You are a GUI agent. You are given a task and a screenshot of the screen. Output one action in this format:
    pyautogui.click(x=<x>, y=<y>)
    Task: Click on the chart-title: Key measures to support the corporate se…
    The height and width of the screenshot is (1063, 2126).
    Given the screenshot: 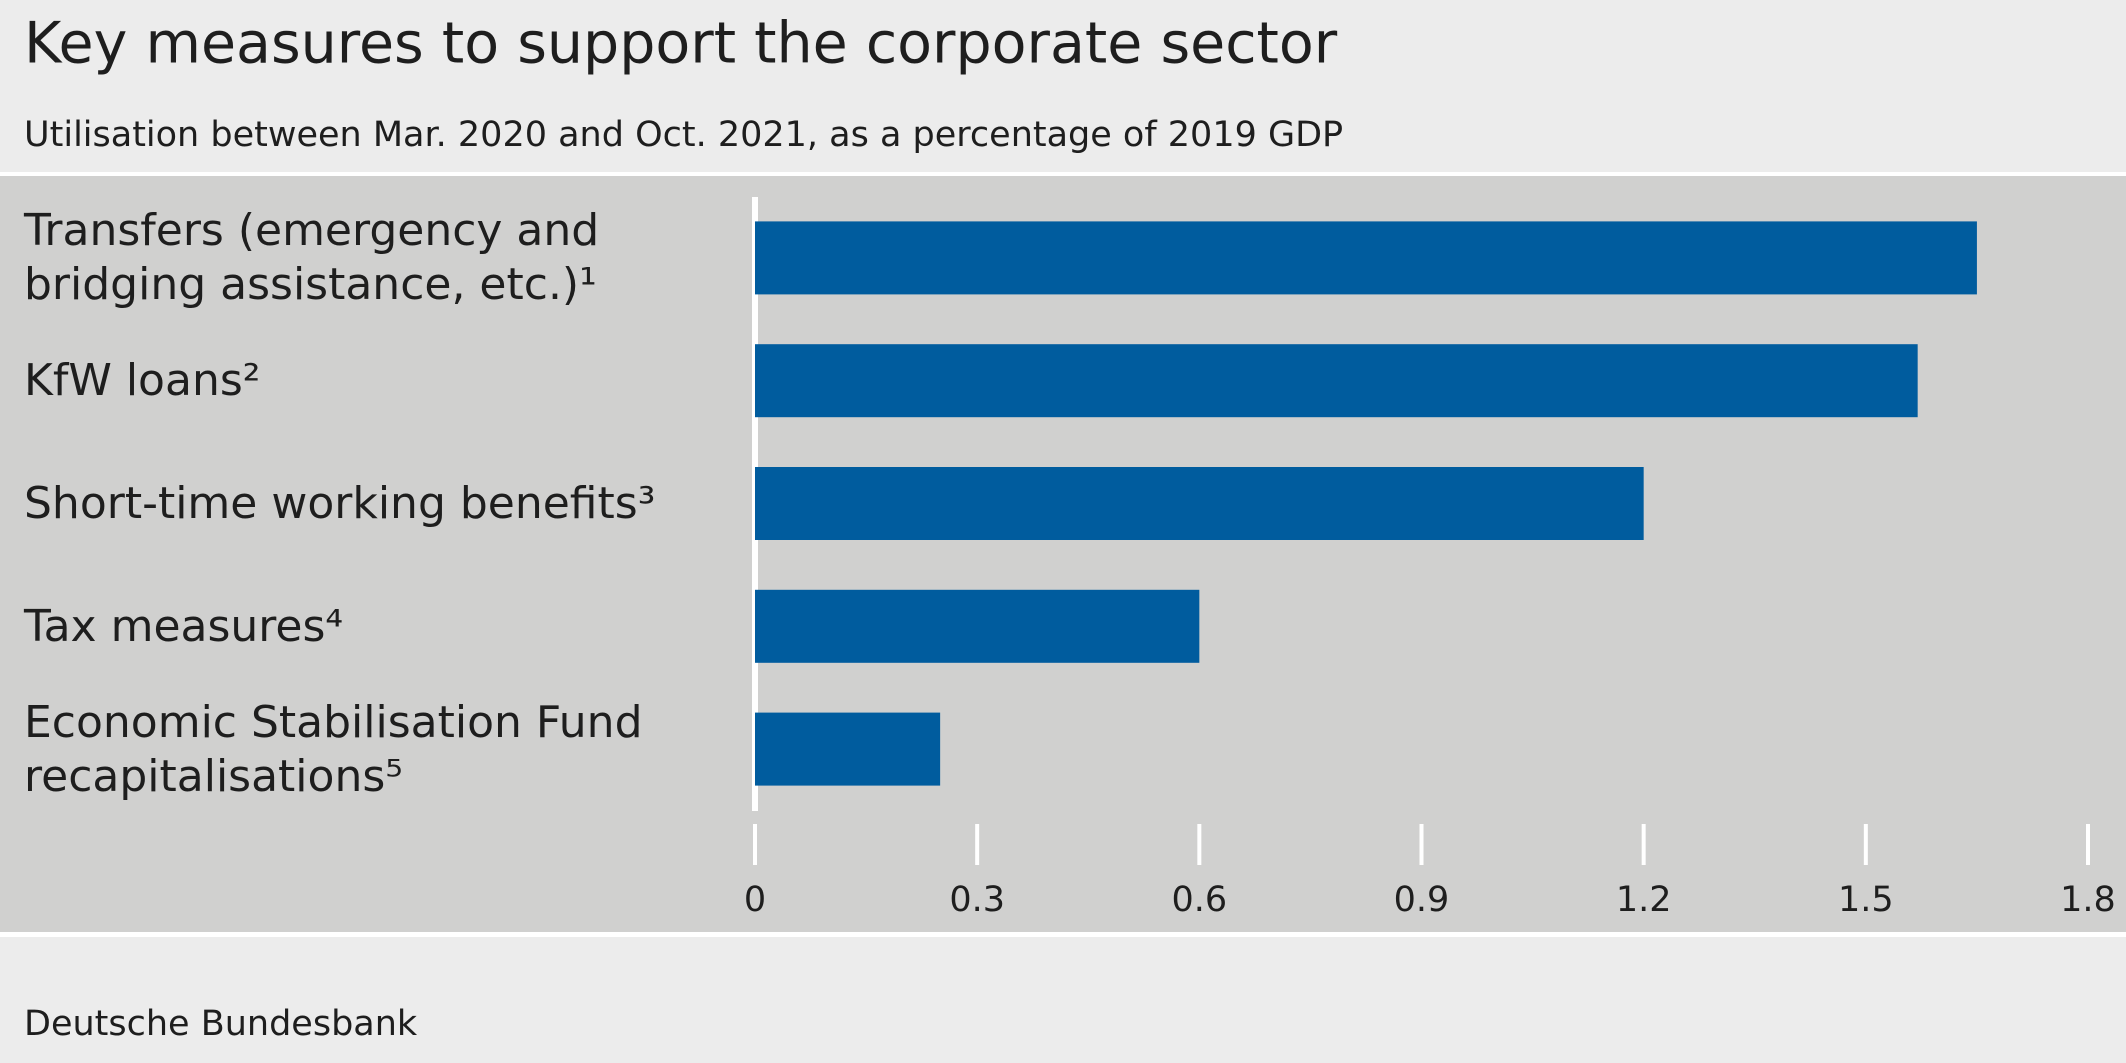 What is the action you would take?
    pyautogui.click(x=681, y=44)
    